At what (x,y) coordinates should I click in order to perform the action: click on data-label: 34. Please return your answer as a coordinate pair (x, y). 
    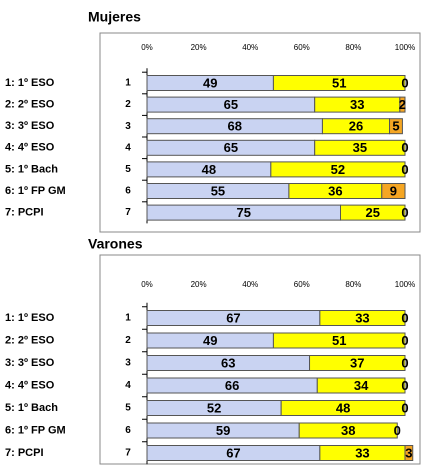
    Looking at the image, I should click on (361, 385).